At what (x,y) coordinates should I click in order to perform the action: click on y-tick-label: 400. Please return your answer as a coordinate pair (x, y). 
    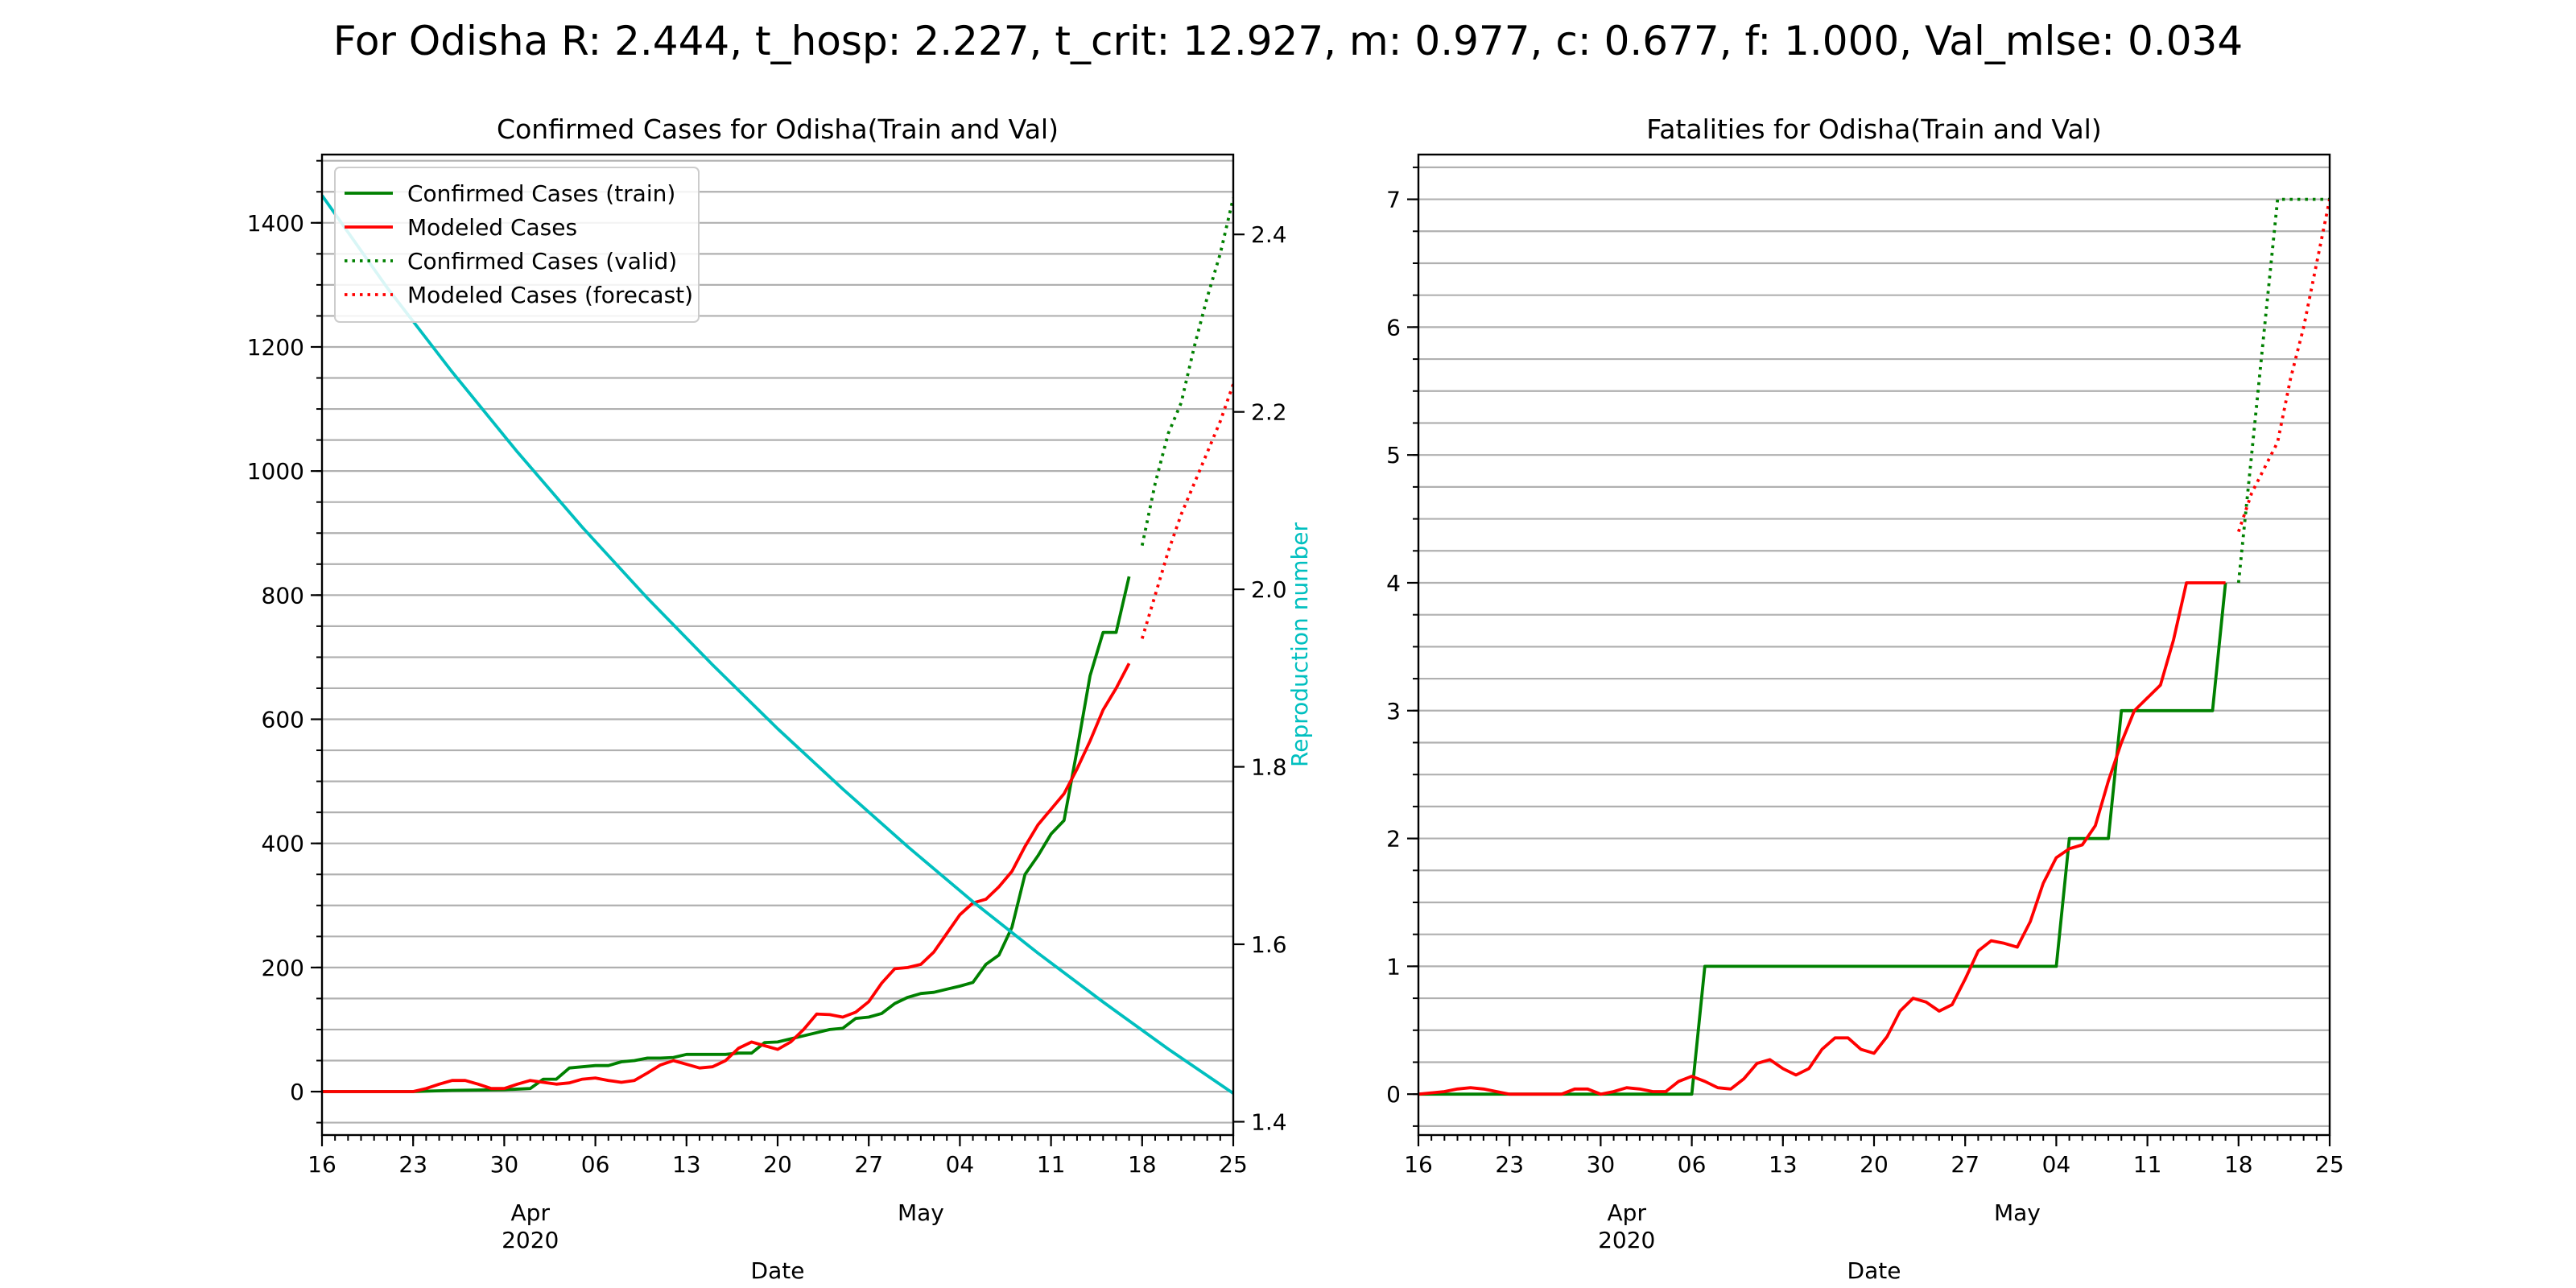
    Looking at the image, I should click on (283, 844).